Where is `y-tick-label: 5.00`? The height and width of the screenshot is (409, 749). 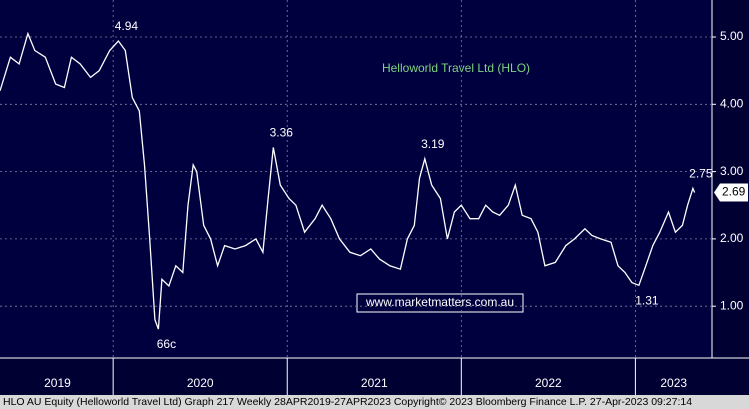
y-tick-label: 5.00 is located at coordinates (732, 36).